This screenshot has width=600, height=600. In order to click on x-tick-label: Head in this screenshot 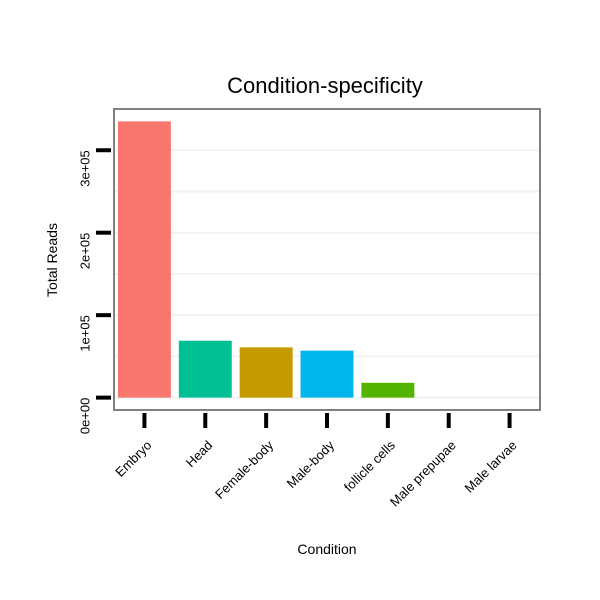, I will do `click(199, 454)`.